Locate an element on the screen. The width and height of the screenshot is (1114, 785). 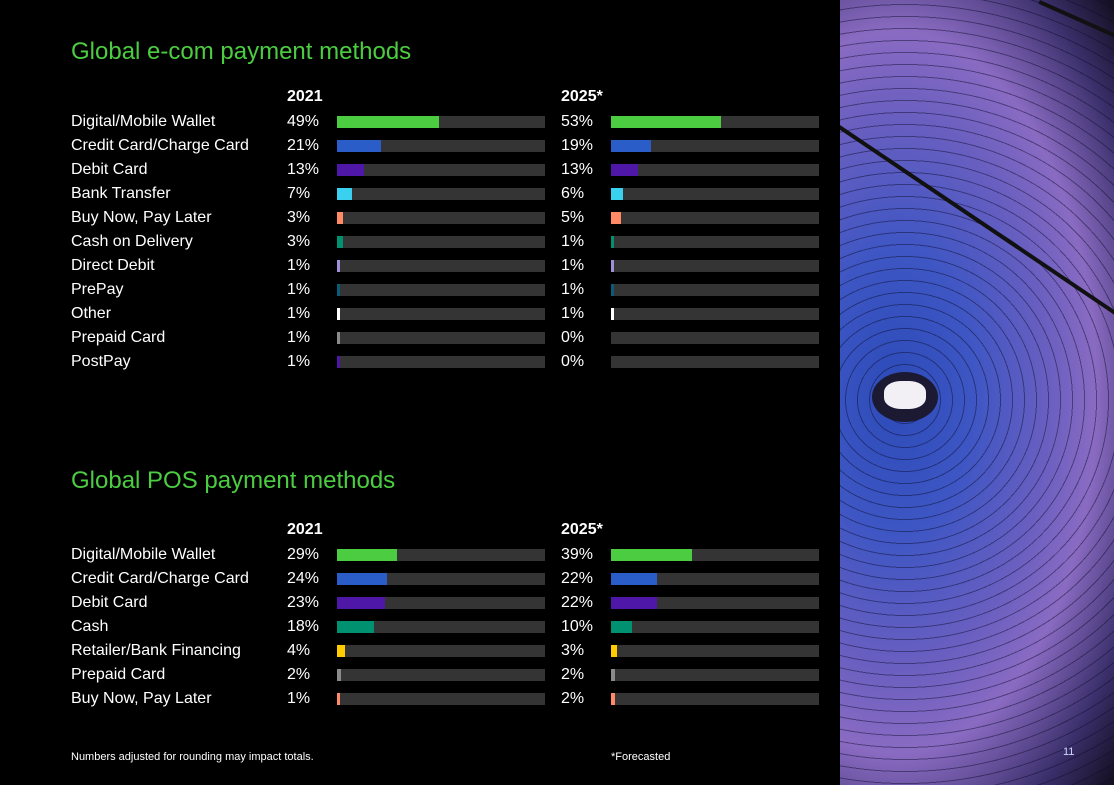
category-label: Credit Card/Charge Card is located at coordinates (160, 578).